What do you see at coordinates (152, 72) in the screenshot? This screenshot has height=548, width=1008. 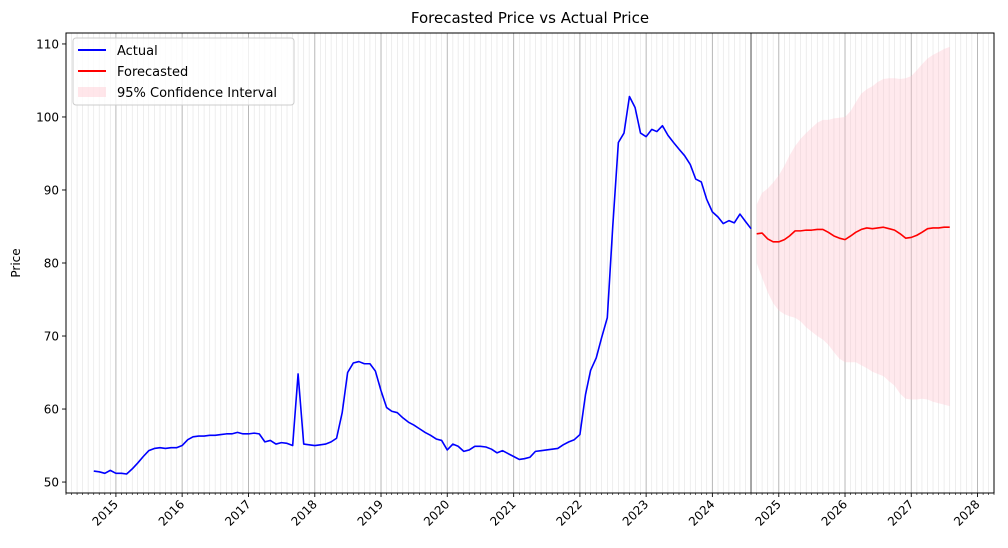 I see `legend-label-forecasted: Forecasted` at bounding box center [152, 72].